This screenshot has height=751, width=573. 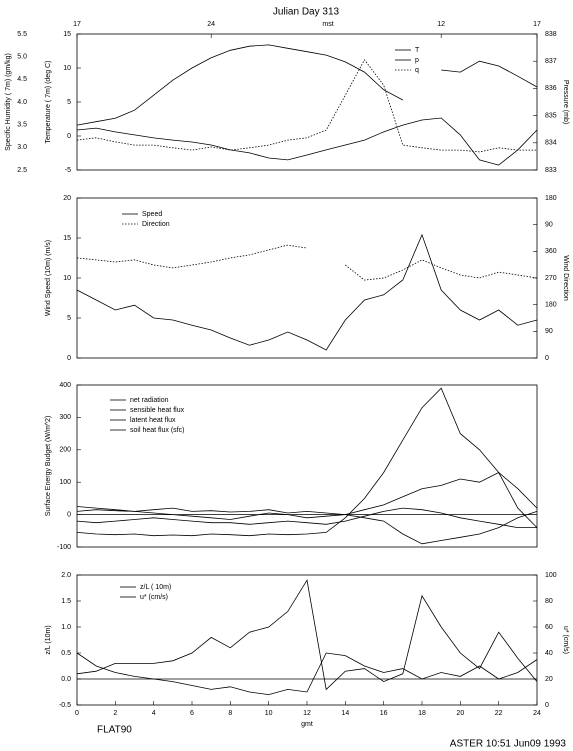 I want to click on x-tick-label: 4, so click(x=154, y=713).